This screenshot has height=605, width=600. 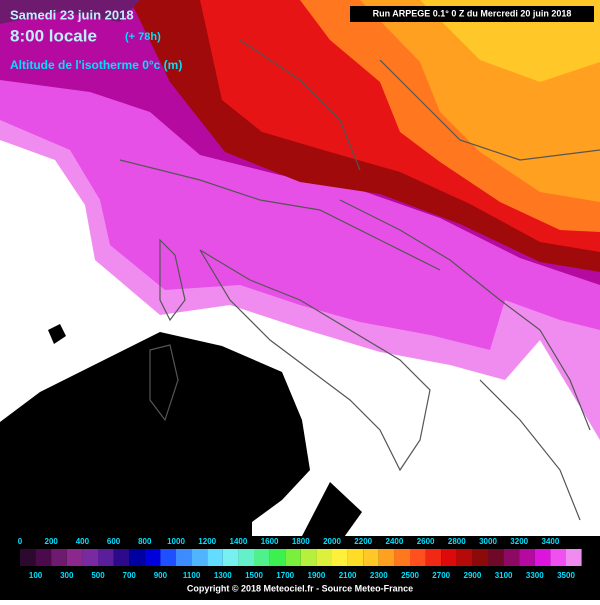 What do you see at coordinates (20, 541) in the screenshot?
I see `legend-label: 0` at bounding box center [20, 541].